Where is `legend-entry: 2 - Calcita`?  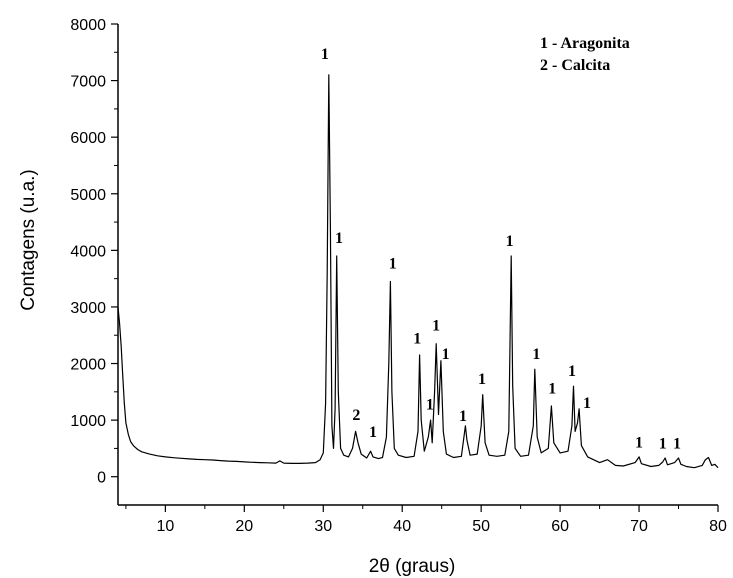 legend-entry: 2 - Calcita is located at coordinates (575, 65).